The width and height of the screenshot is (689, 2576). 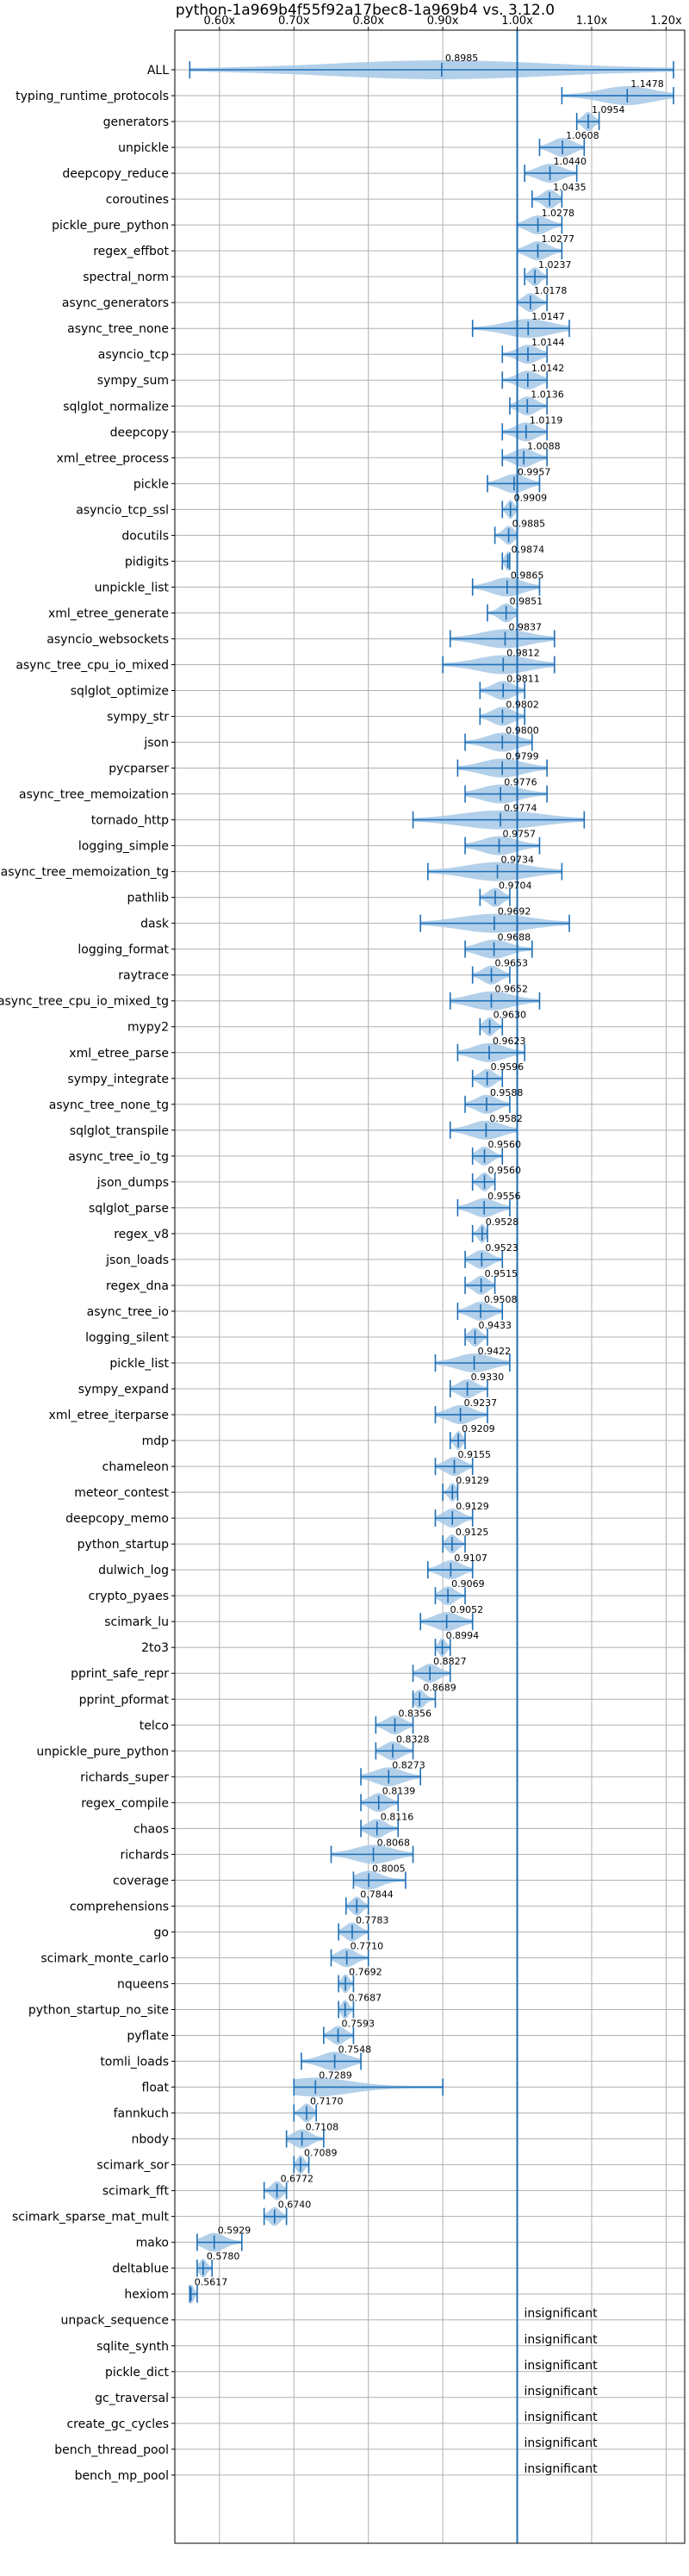 I want to click on benchmark-label: asyncio_tcp, so click(x=133, y=355).